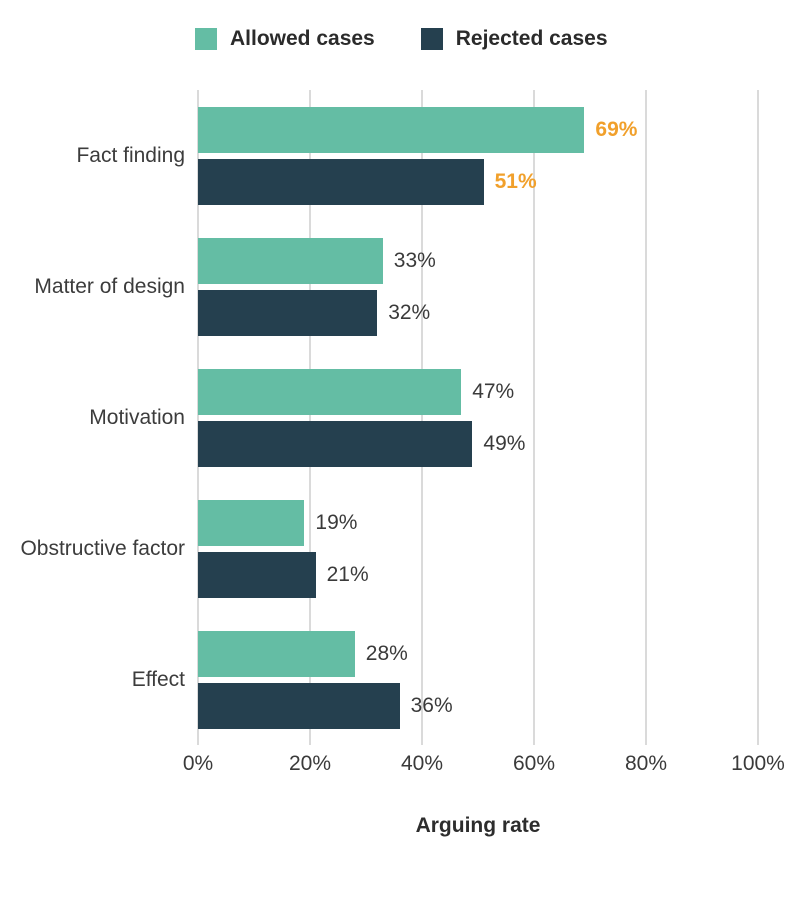 The height and width of the screenshot is (900, 800). I want to click on value-label: 28%, so click(386, 653).